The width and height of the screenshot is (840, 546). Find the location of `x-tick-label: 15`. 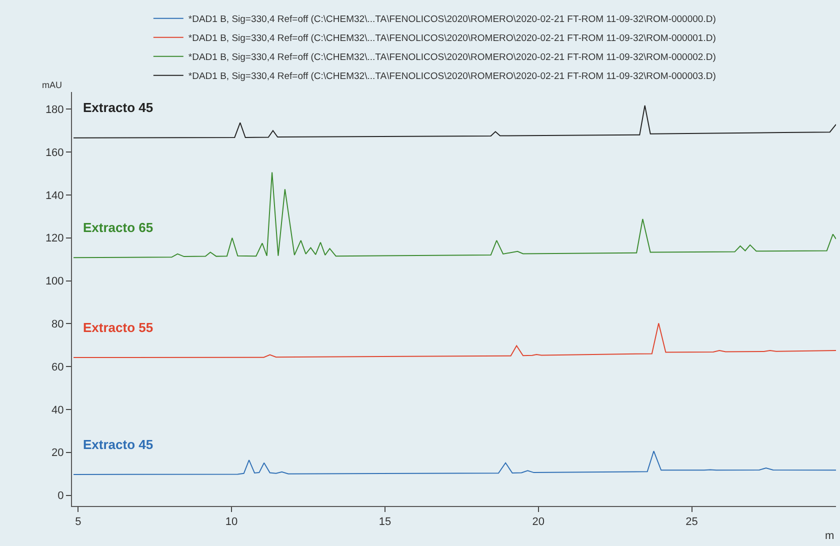

x-tick-label: 15 is located at coordinates (385, 522).